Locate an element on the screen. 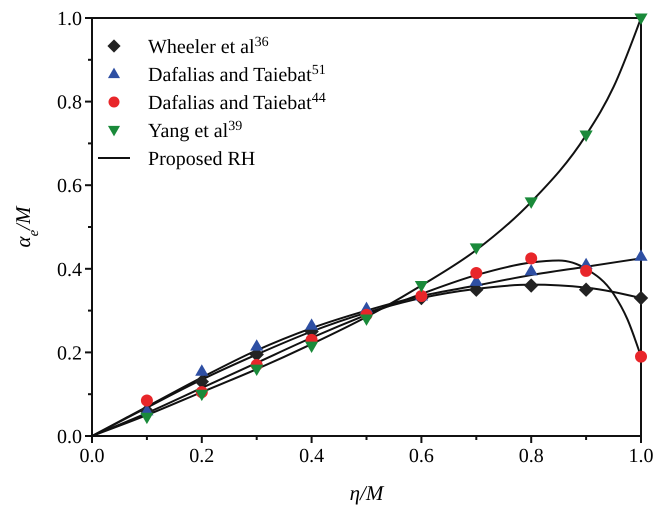 The width and height of the screenshot is (657, 513). x-tick-label: 0.2 is located at coordinates (201, 456).